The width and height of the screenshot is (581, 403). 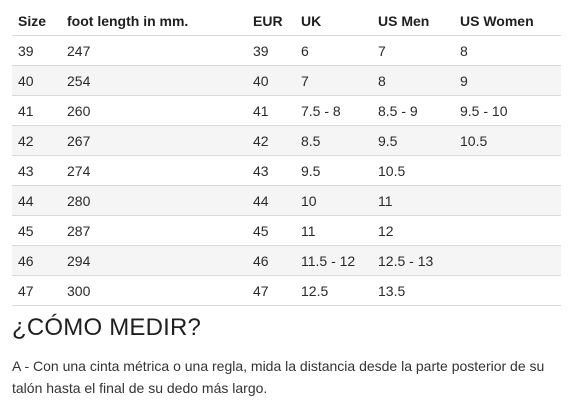 What do you see at coordinates (271, 230) in the screenshot?
I see `cell-eur: 45` at bounding box center [271, 230].